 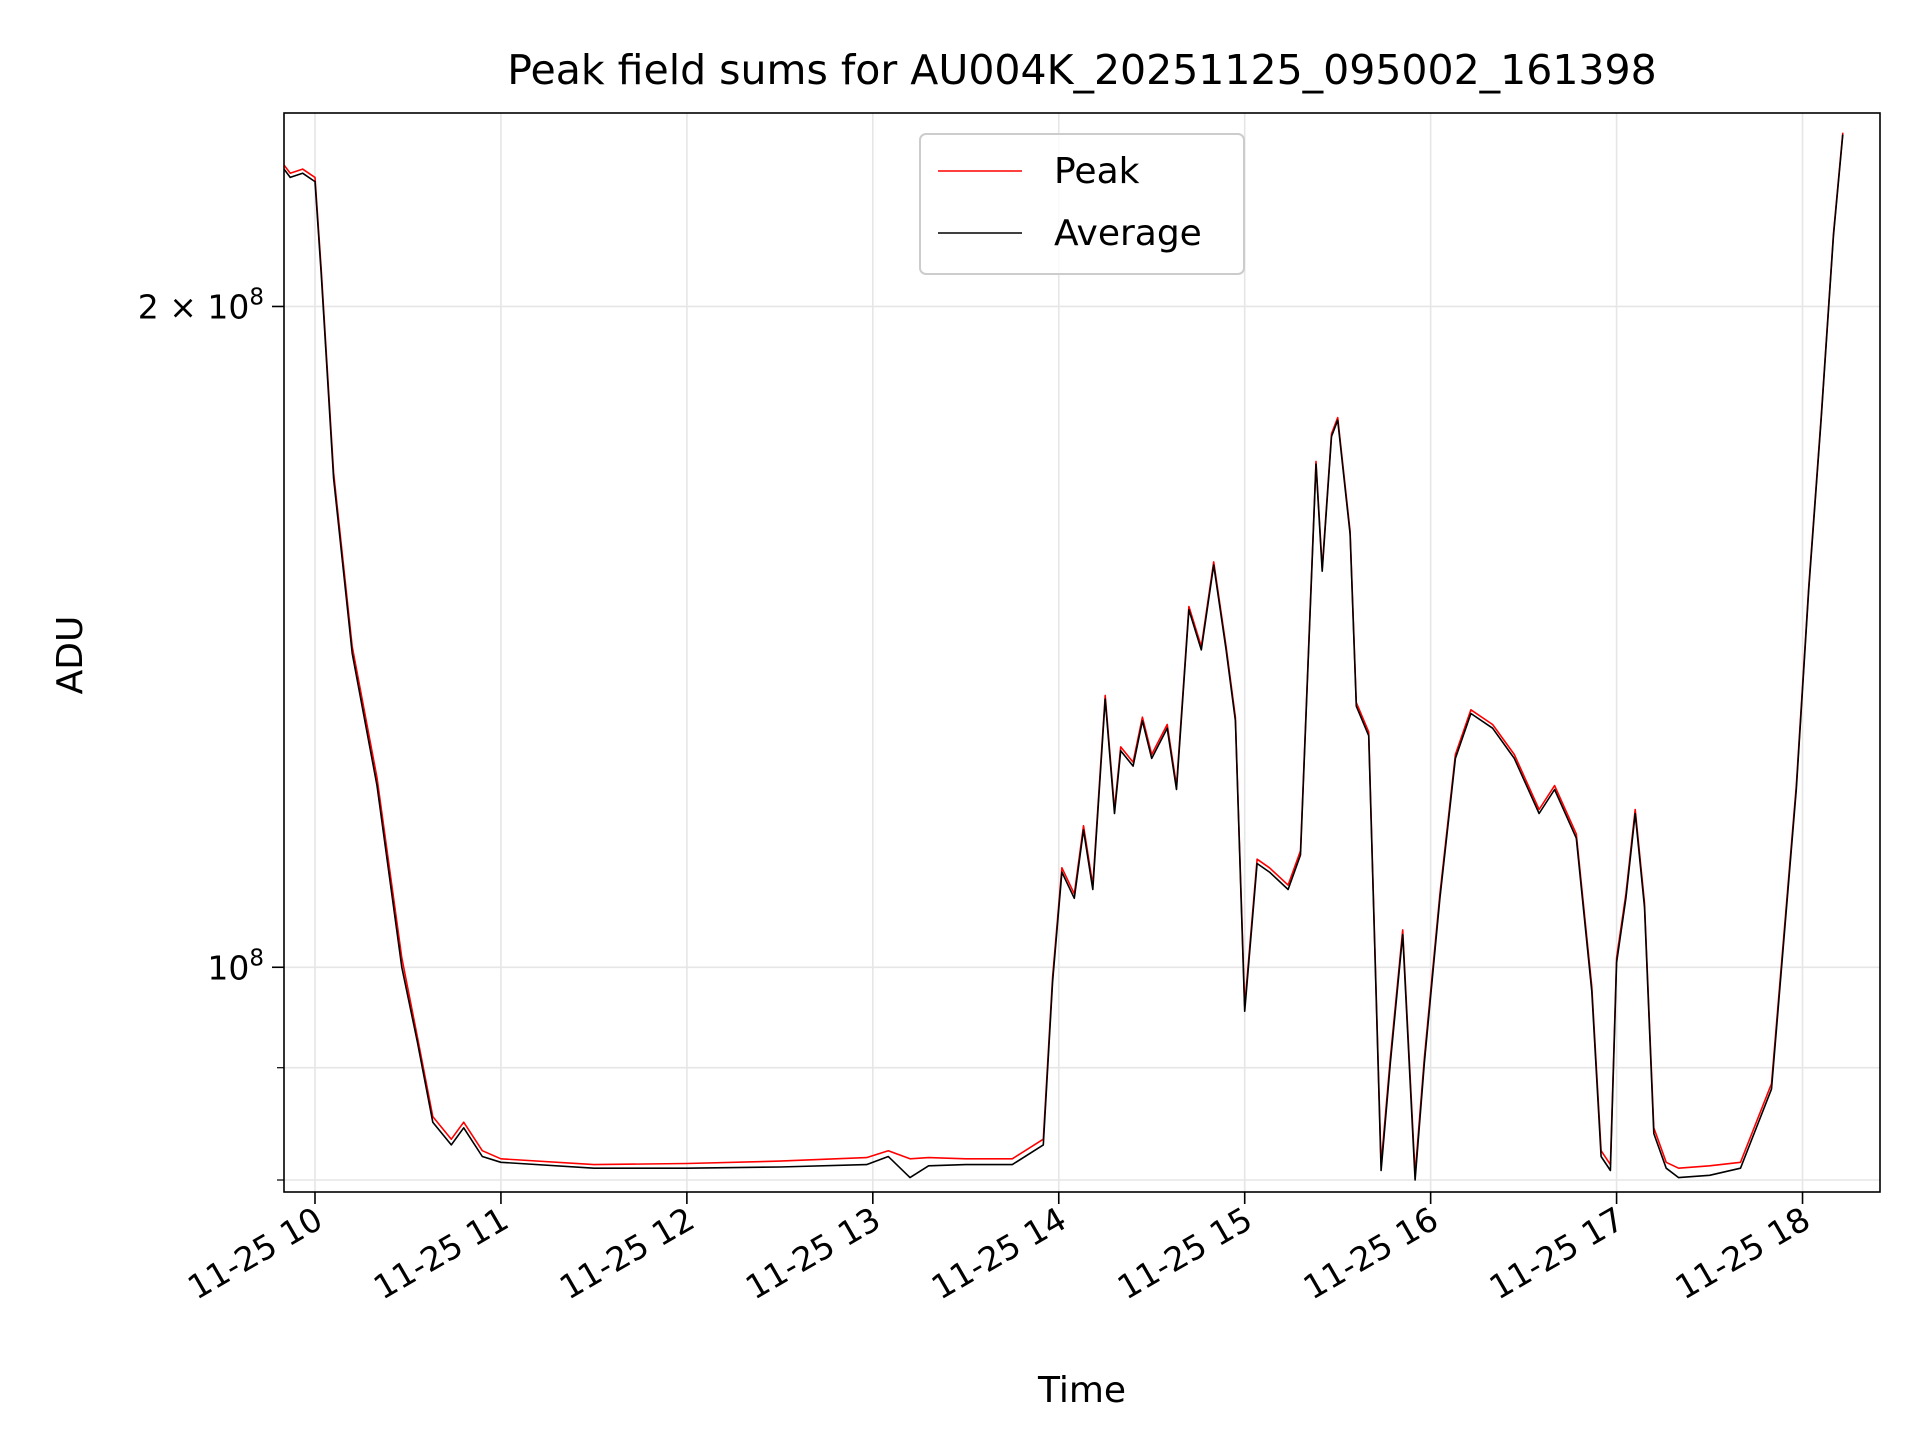 What do you see at coordinates (70, 655) in the screenshot?
I see `y-axis-label: ADU` at bounding box center [70, 655].